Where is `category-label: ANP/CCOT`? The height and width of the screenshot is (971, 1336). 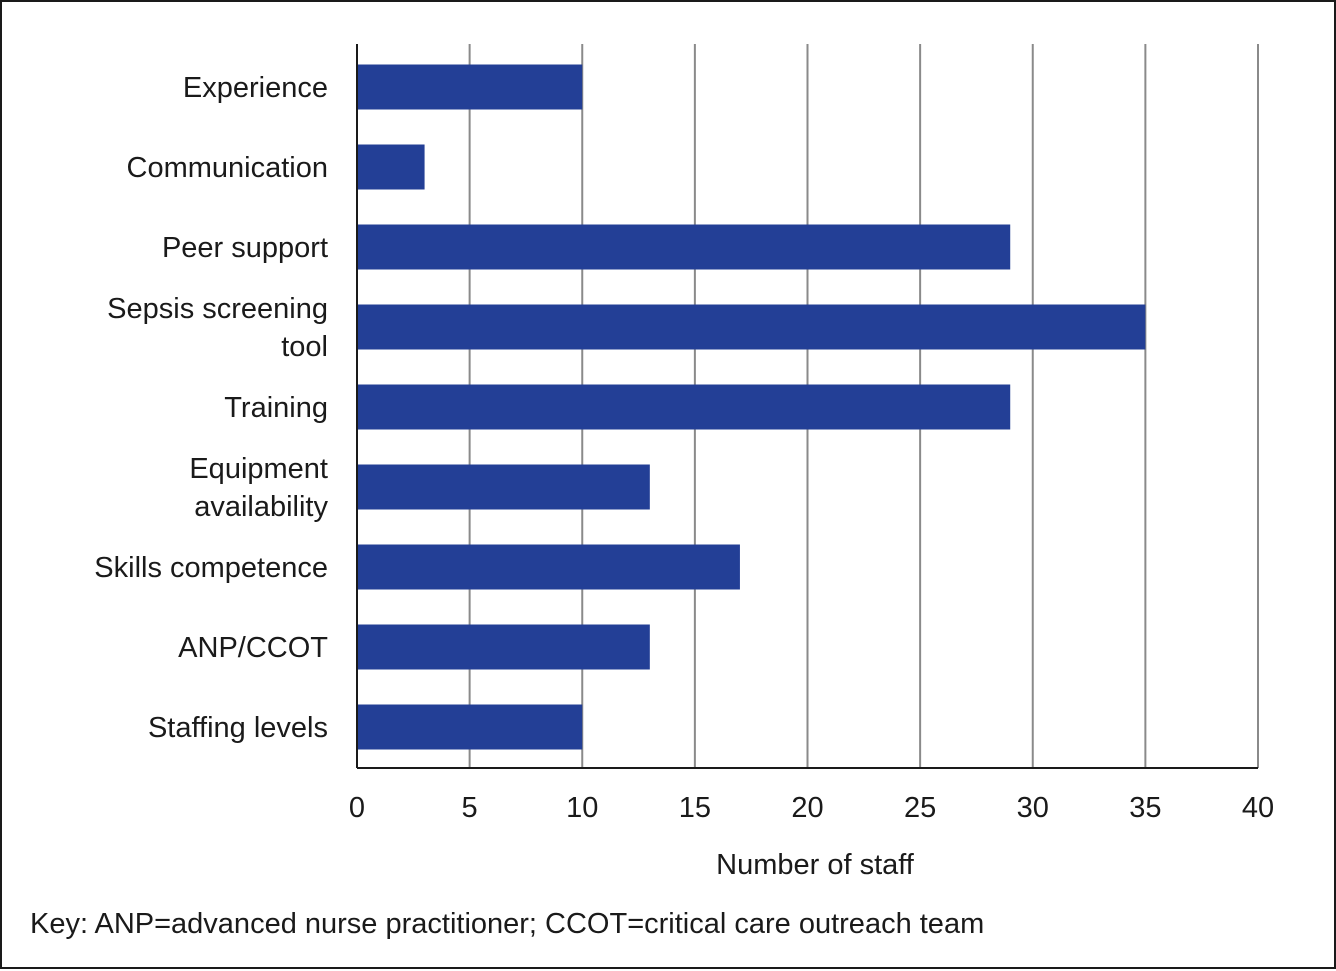
category-label: ANP/CCOT is located at coordinates (253, 648).